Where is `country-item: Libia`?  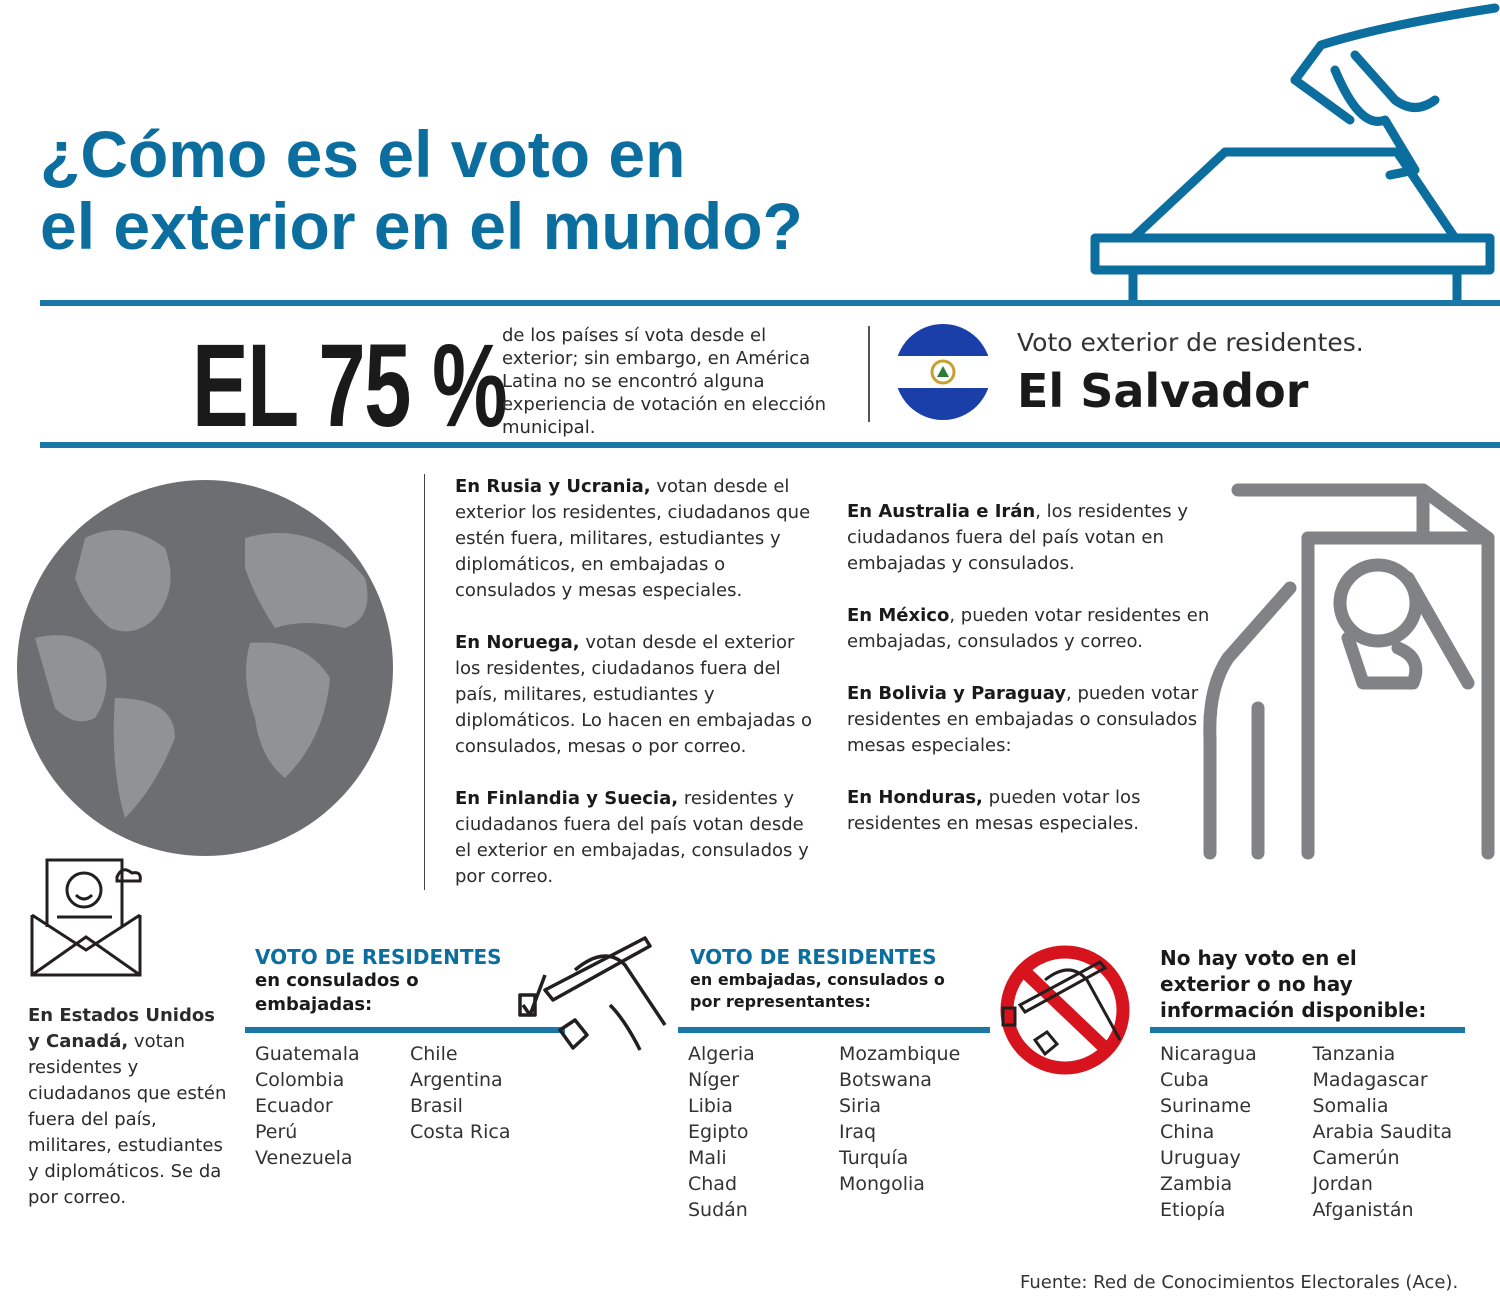 country-item: Libia is located at coordinates (710, 1106).